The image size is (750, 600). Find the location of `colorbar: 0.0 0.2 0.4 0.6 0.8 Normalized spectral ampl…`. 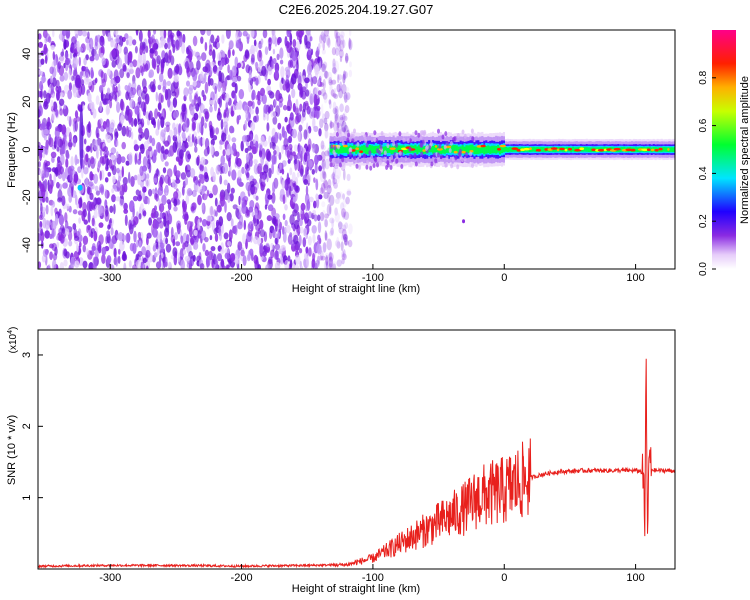

colorbar: 0.0 0.2 0.4 0.6 0.8 Normalized spectral ampl… is located at coordinates (724, 153).